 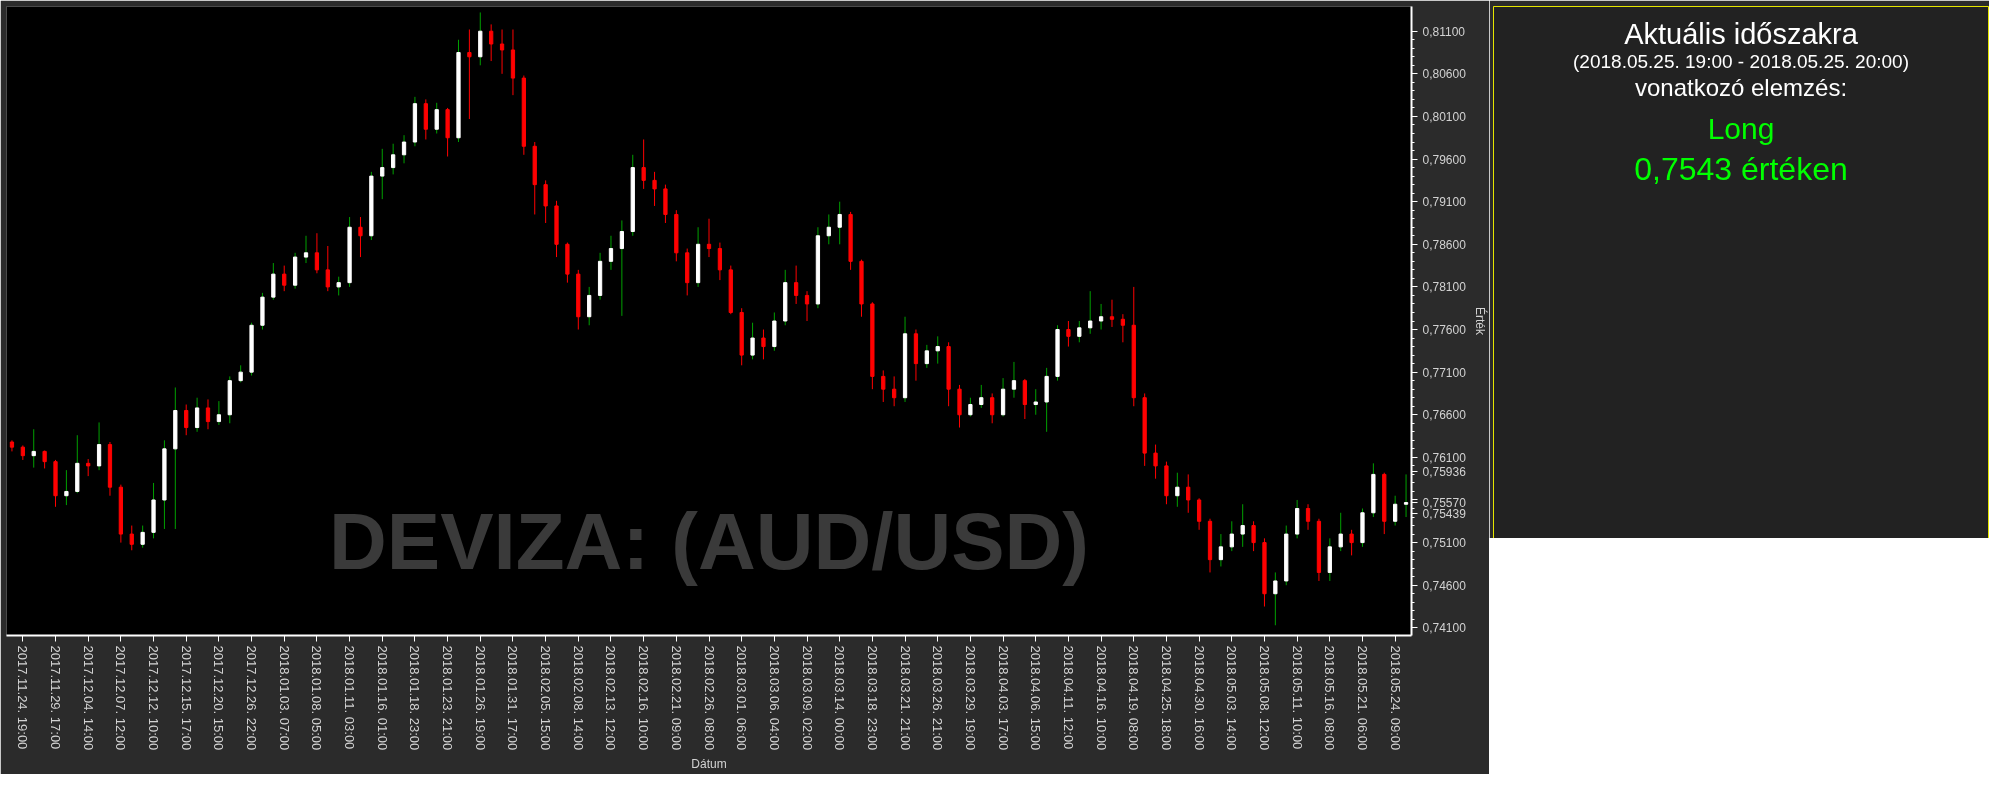 What do you see at coordinates (1444, 74) in the screenshot?
I see `y-tick-label: 0,80600` at bounding box center [1444, 74].